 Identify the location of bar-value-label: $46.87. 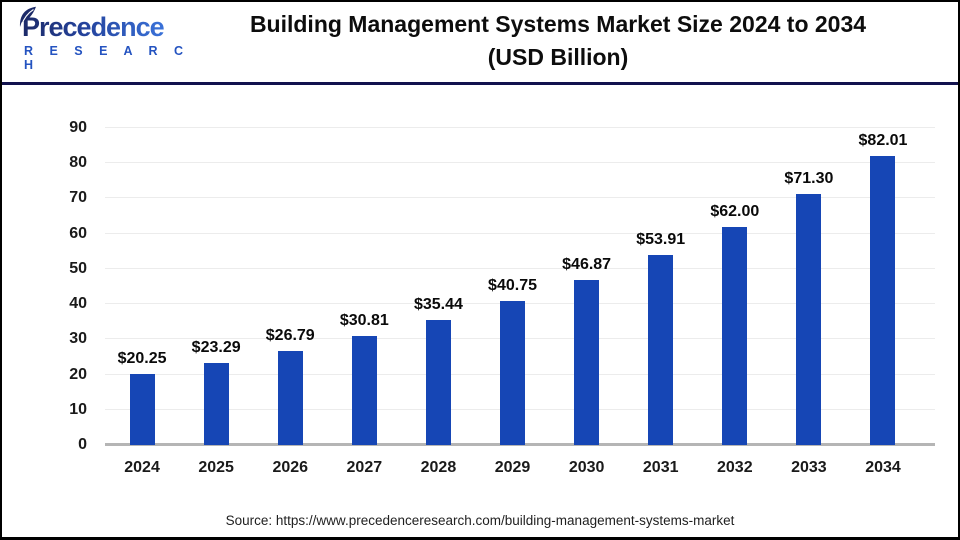
(587, 264).